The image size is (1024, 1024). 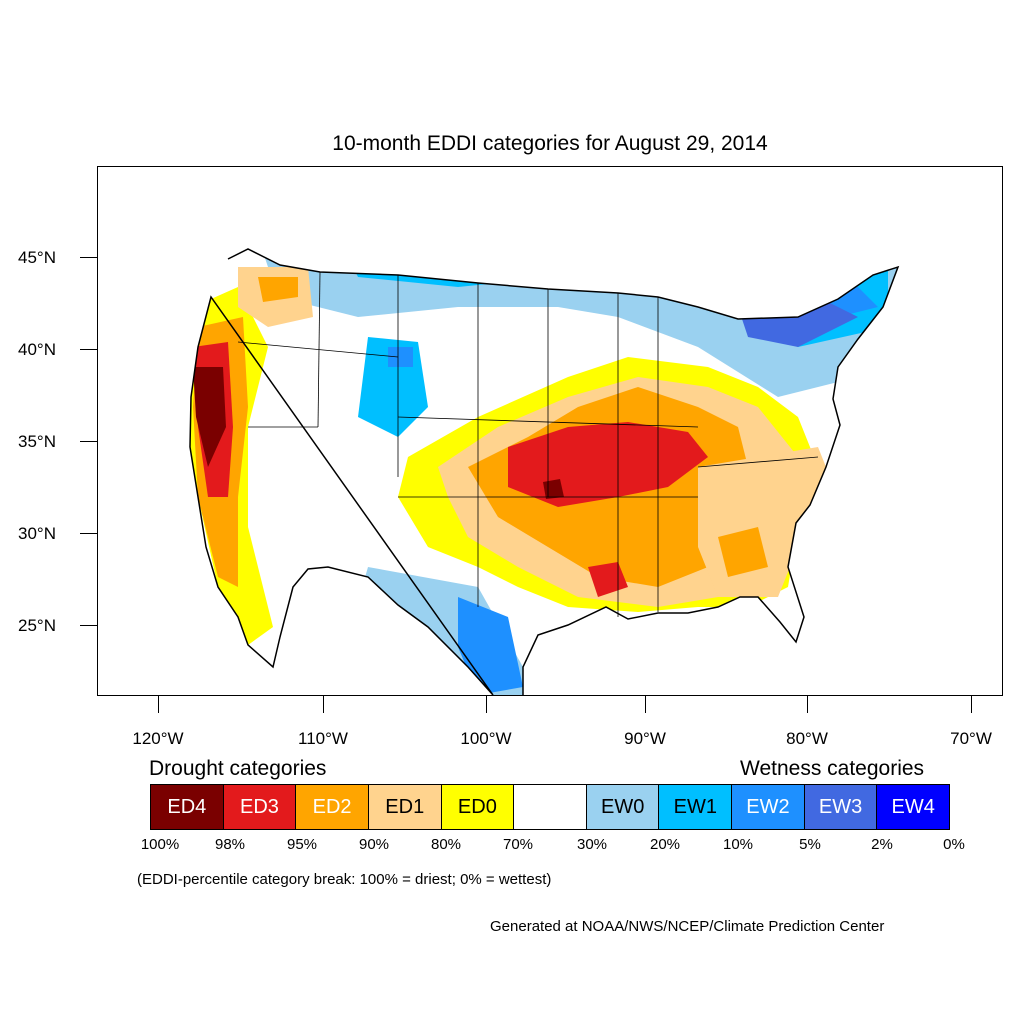 What do you see at coordinates (768, 522) in the screenshot?
I see `ed1-region-southeast` at bounding box center [768, 522].